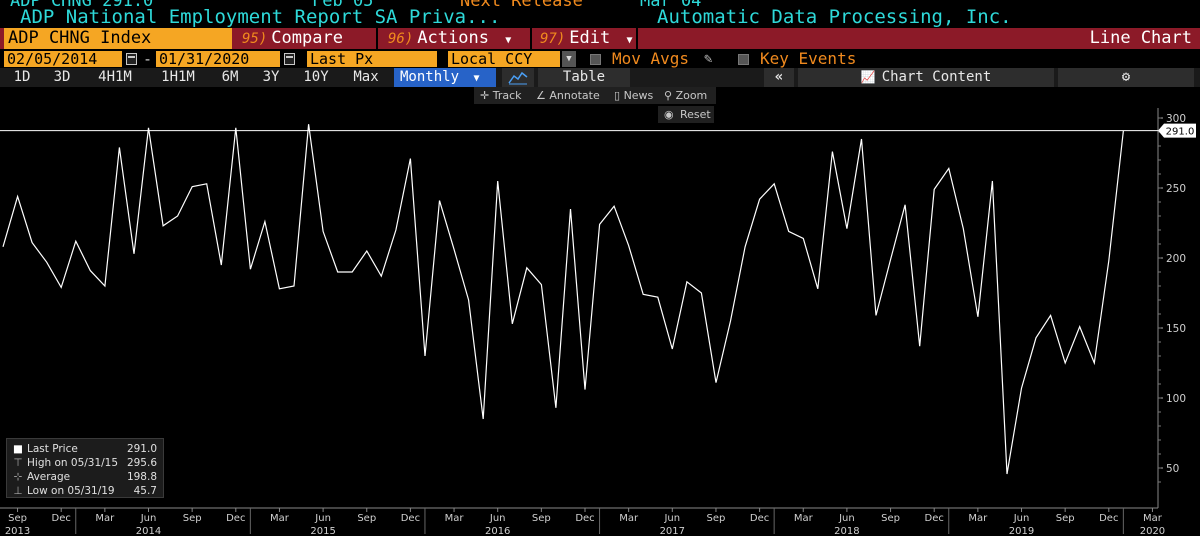  Describe the element at coordinates (651, 59) in the screenshot. I see `mov-avgs-label: Mov Avgs` at that location.